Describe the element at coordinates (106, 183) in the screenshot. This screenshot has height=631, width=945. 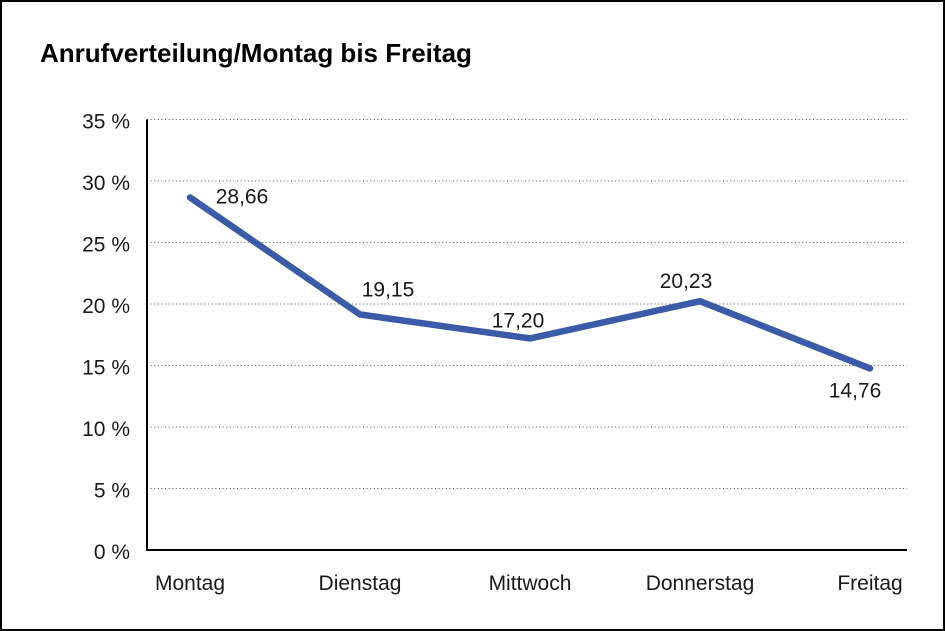
I see `y-tick-label: 30 %` at that location.